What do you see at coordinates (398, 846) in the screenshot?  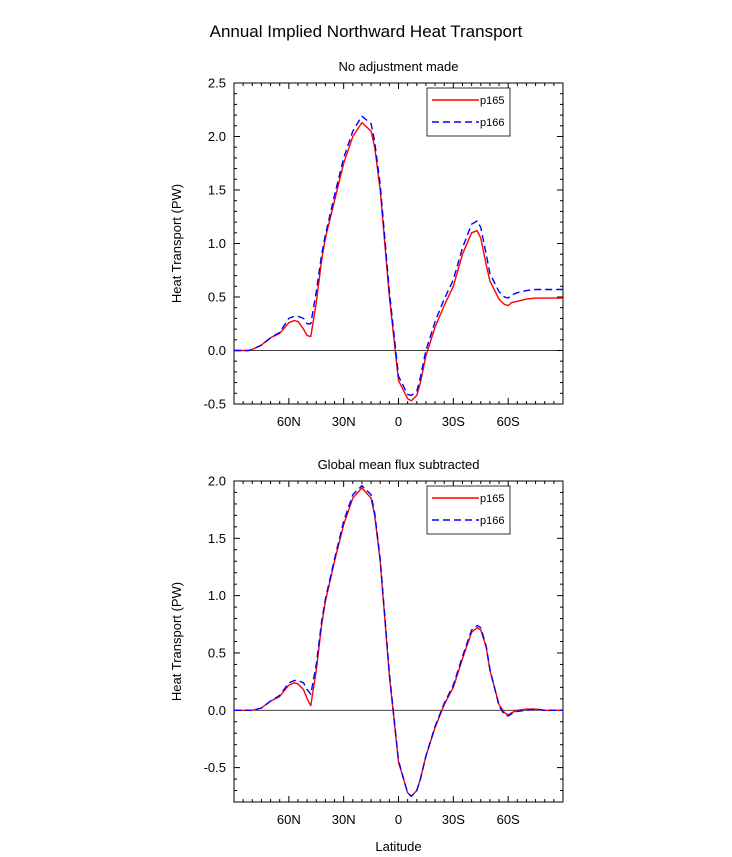 I see `x-axis-title: Latitude` at bounding box center [398, 846].